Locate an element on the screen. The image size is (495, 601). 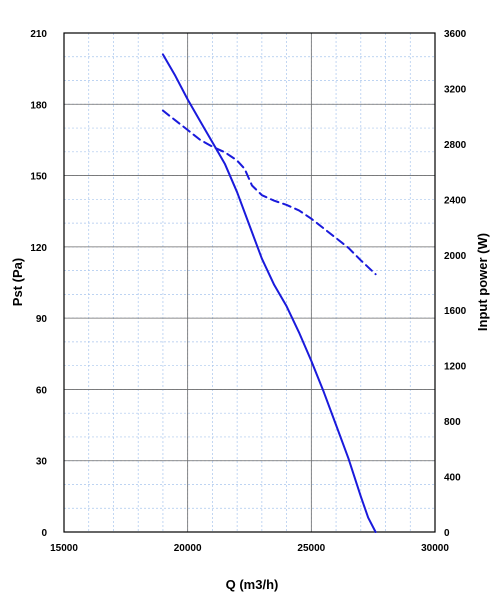
y-tick-label: 150 is located at coordinates (38, 177).